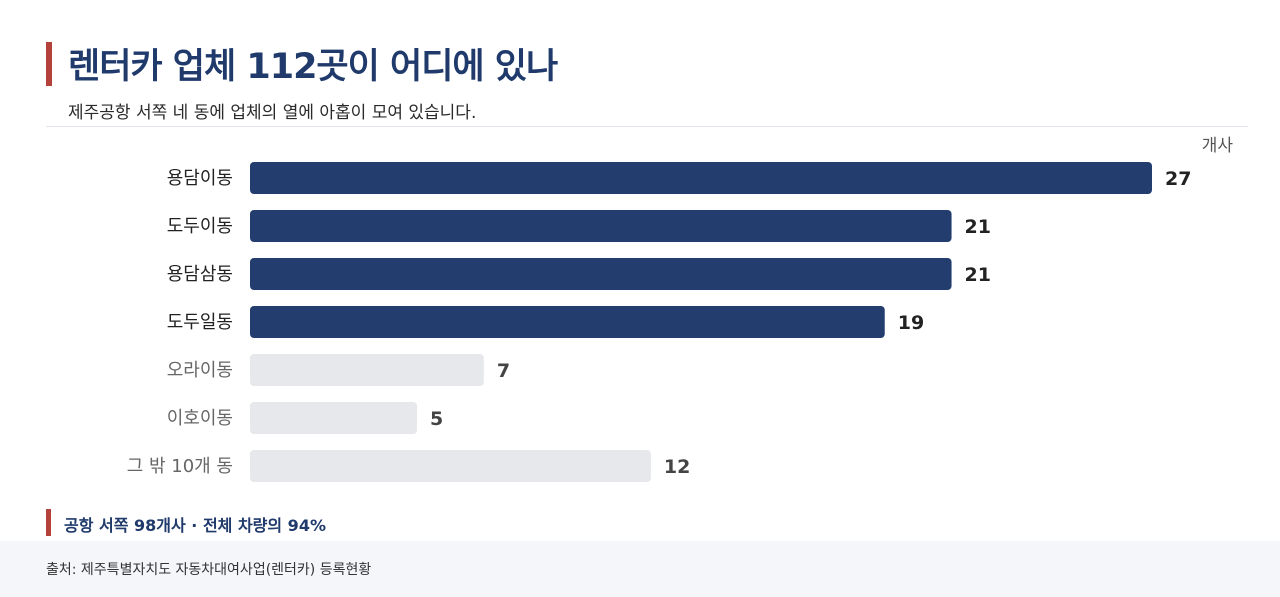 Image resolution: width=1280 pixels, height=597 pixels. I want to click on footer: 출처: 제주특별자치도 자동차대여사업(렌터카) 등록현황, so click(640, 569).